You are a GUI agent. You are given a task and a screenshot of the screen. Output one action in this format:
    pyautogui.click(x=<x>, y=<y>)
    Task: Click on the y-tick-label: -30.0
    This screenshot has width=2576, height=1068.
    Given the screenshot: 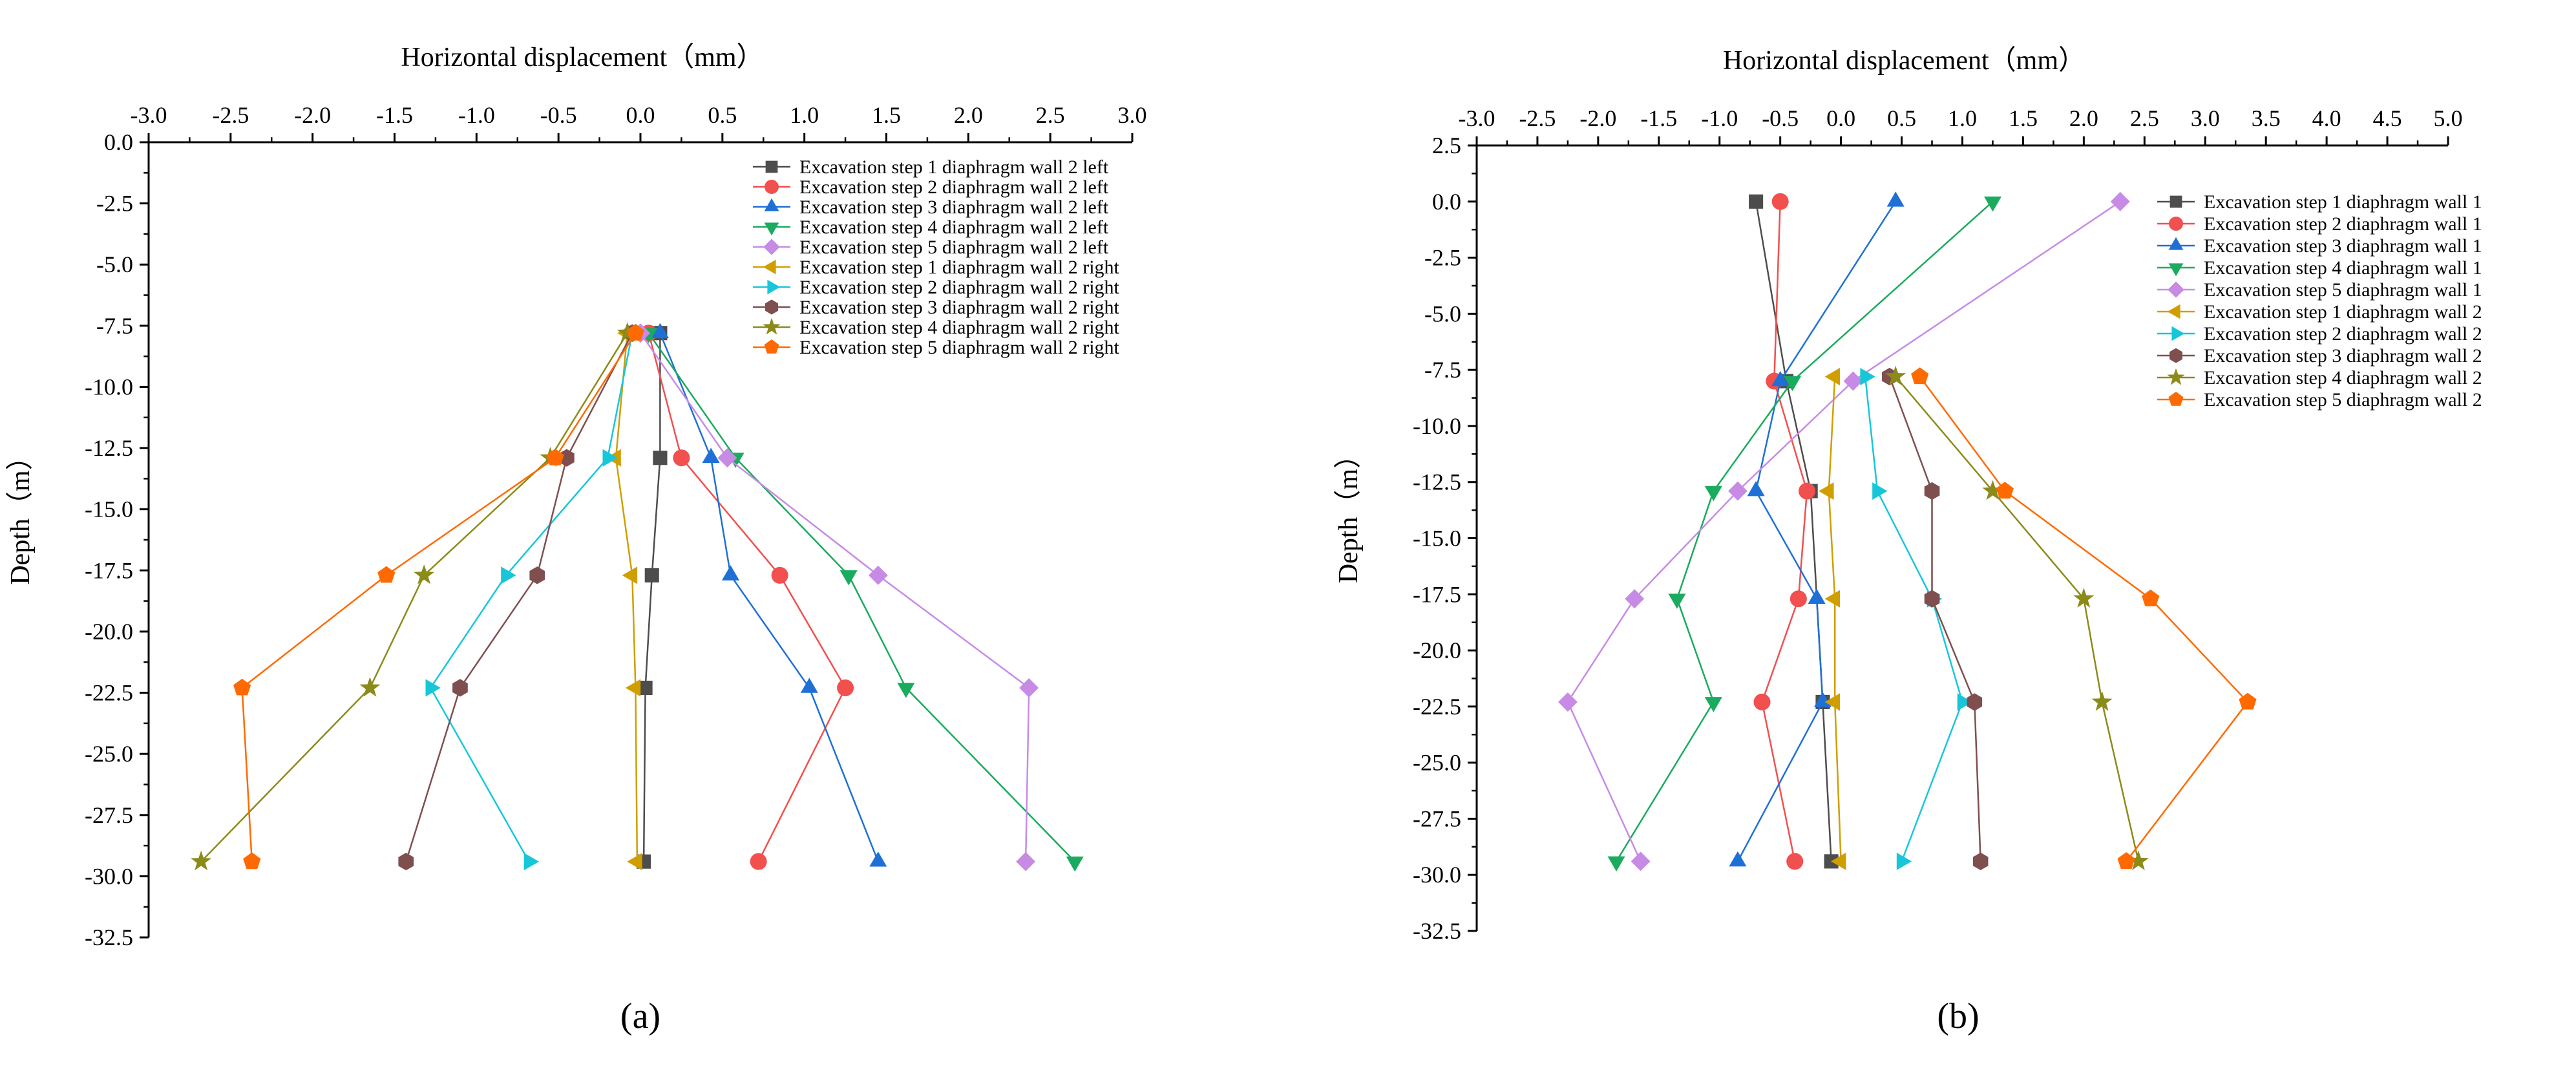 What is the action you would take?
    pyautogui.click(x=1437, y=875)
    